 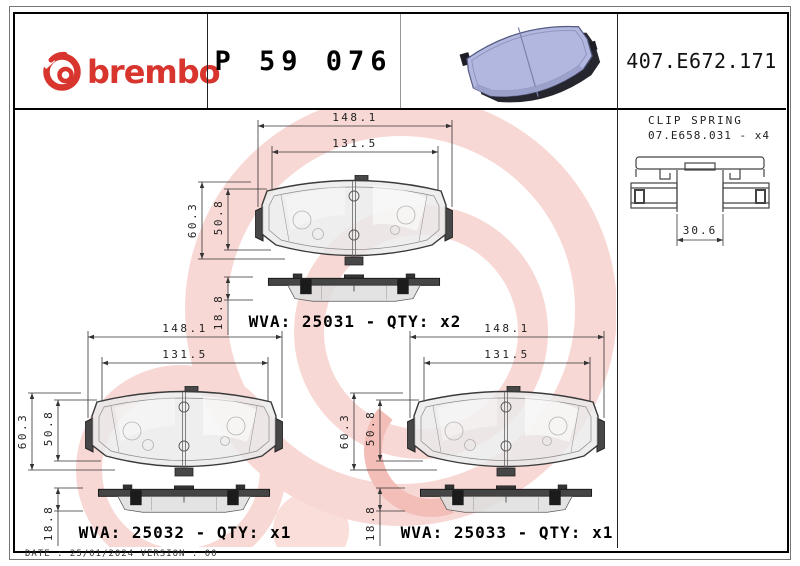 What do you see at coordinates (507, 532) in the screenshot?
I see `wva-label: WVA: 25033 - QTY: x1` at bounding box center [507, 532].